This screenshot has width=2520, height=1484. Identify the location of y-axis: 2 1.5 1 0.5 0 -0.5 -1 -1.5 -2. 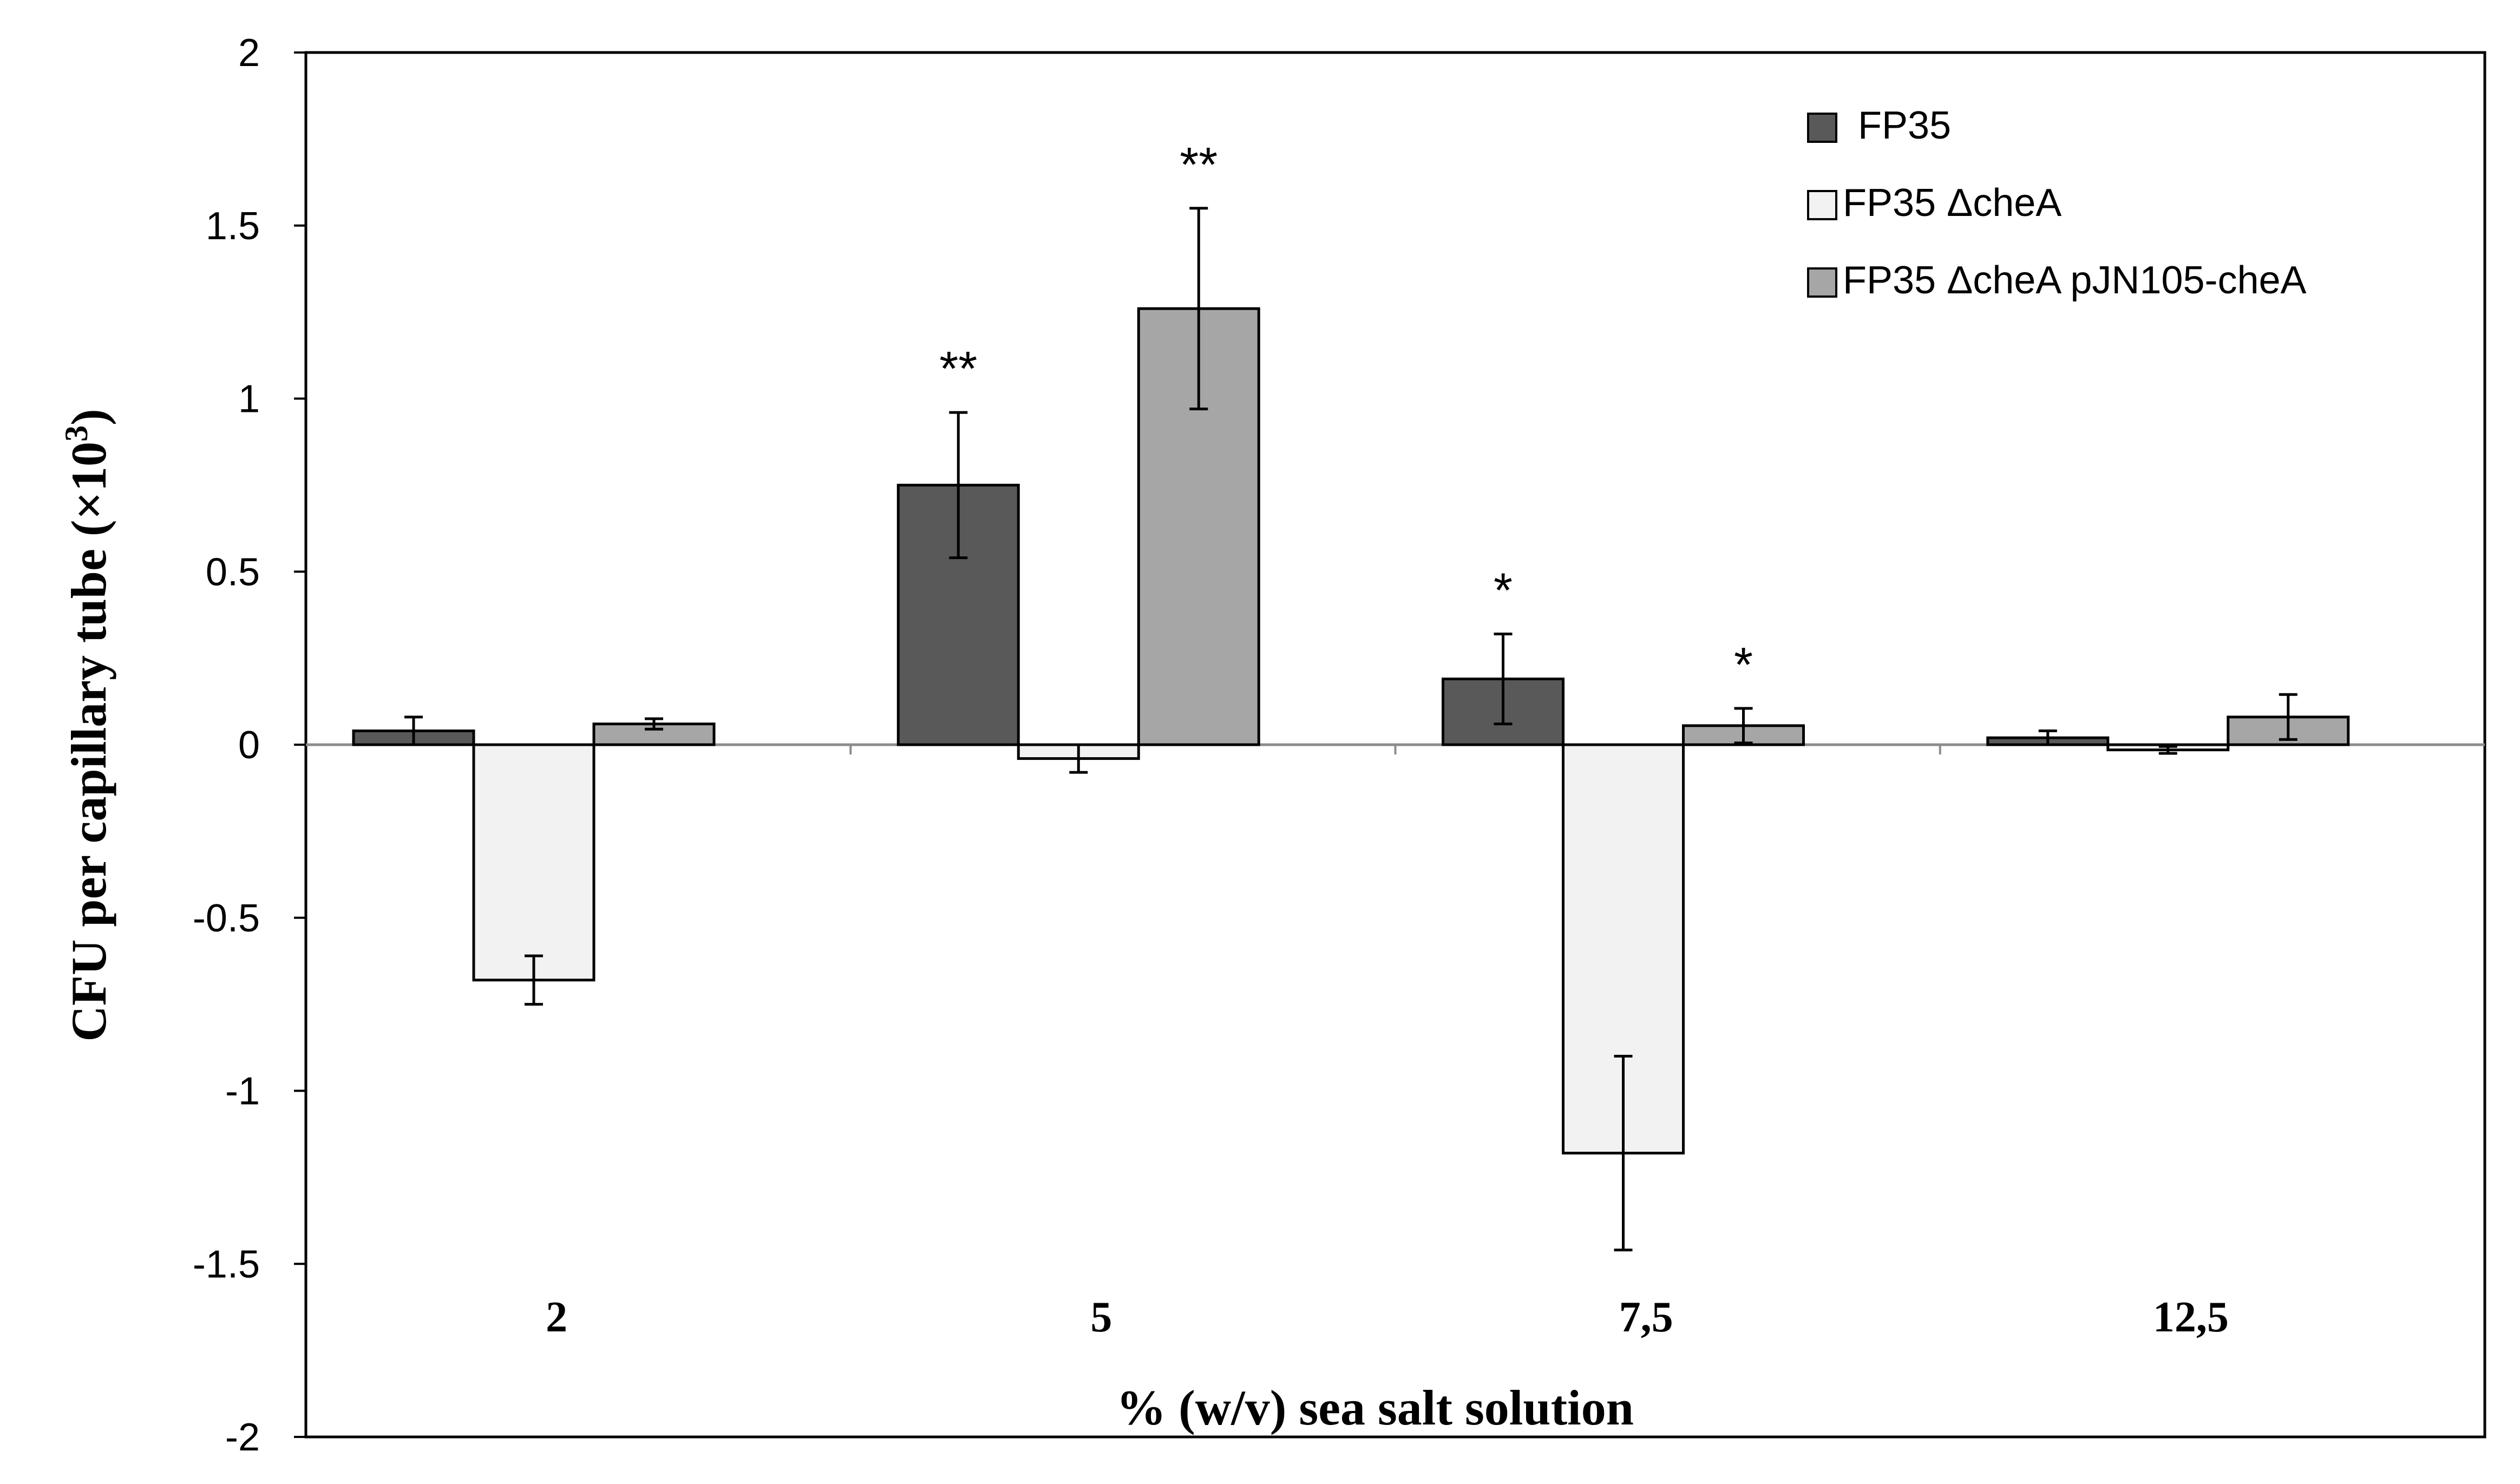
(249, 745).